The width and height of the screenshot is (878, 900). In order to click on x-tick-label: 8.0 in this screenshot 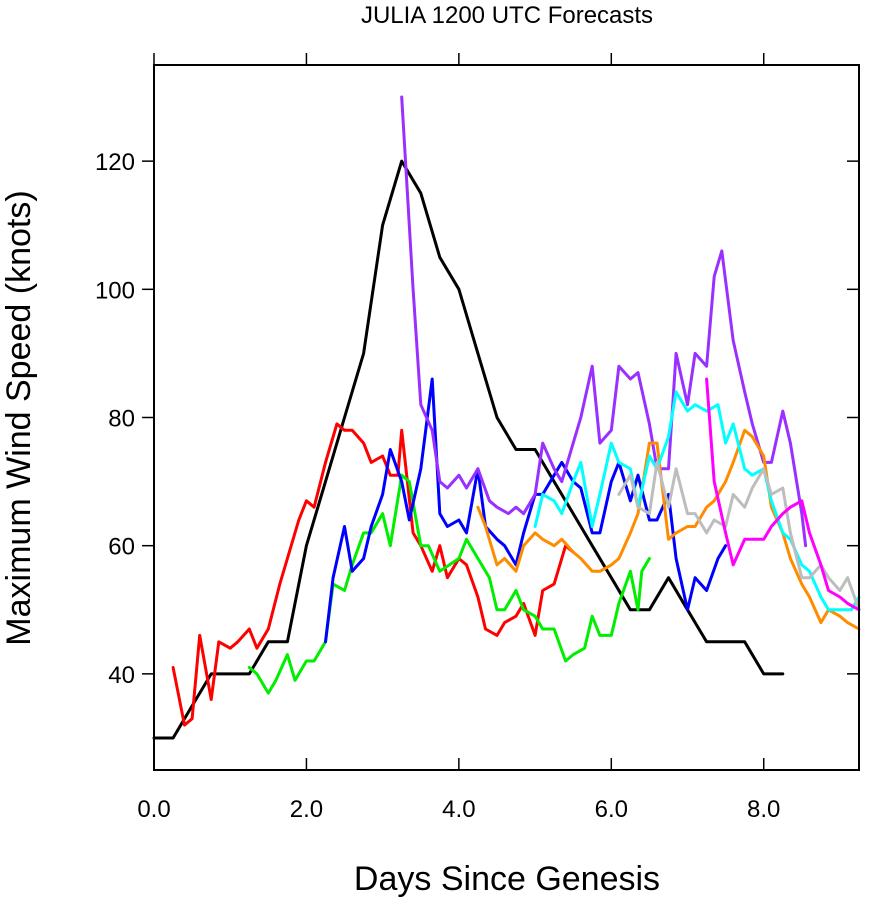, I will do `click(763, 809)`.